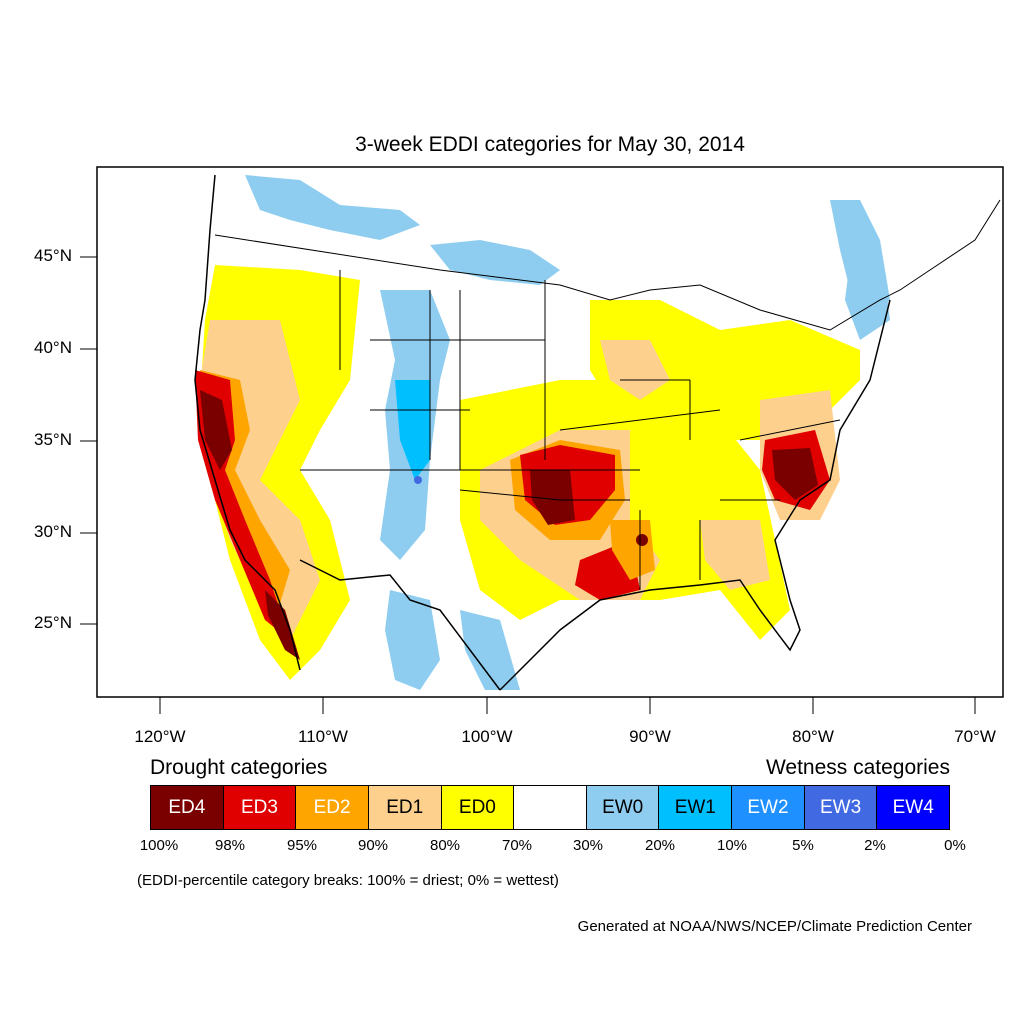 This screenshot has height=1024, width=1024. I want to click on legend-ed4: ED4, so click(187, 807).